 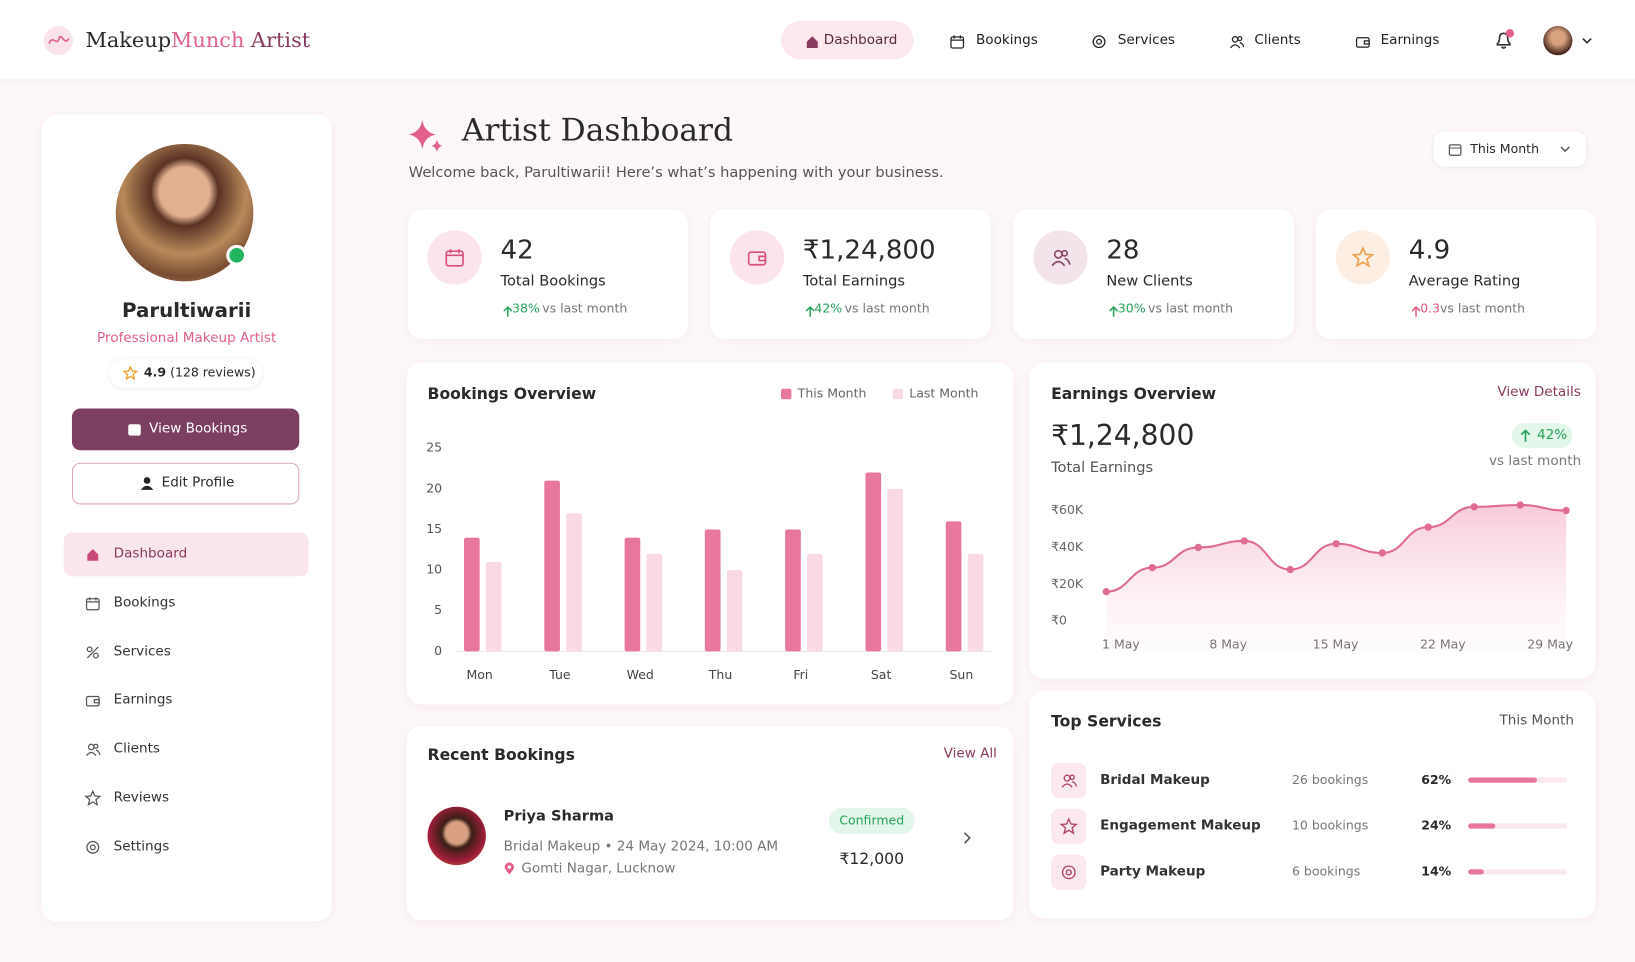 I want to click on profile-name: Parultiwarii, so click(x=186, y=311).